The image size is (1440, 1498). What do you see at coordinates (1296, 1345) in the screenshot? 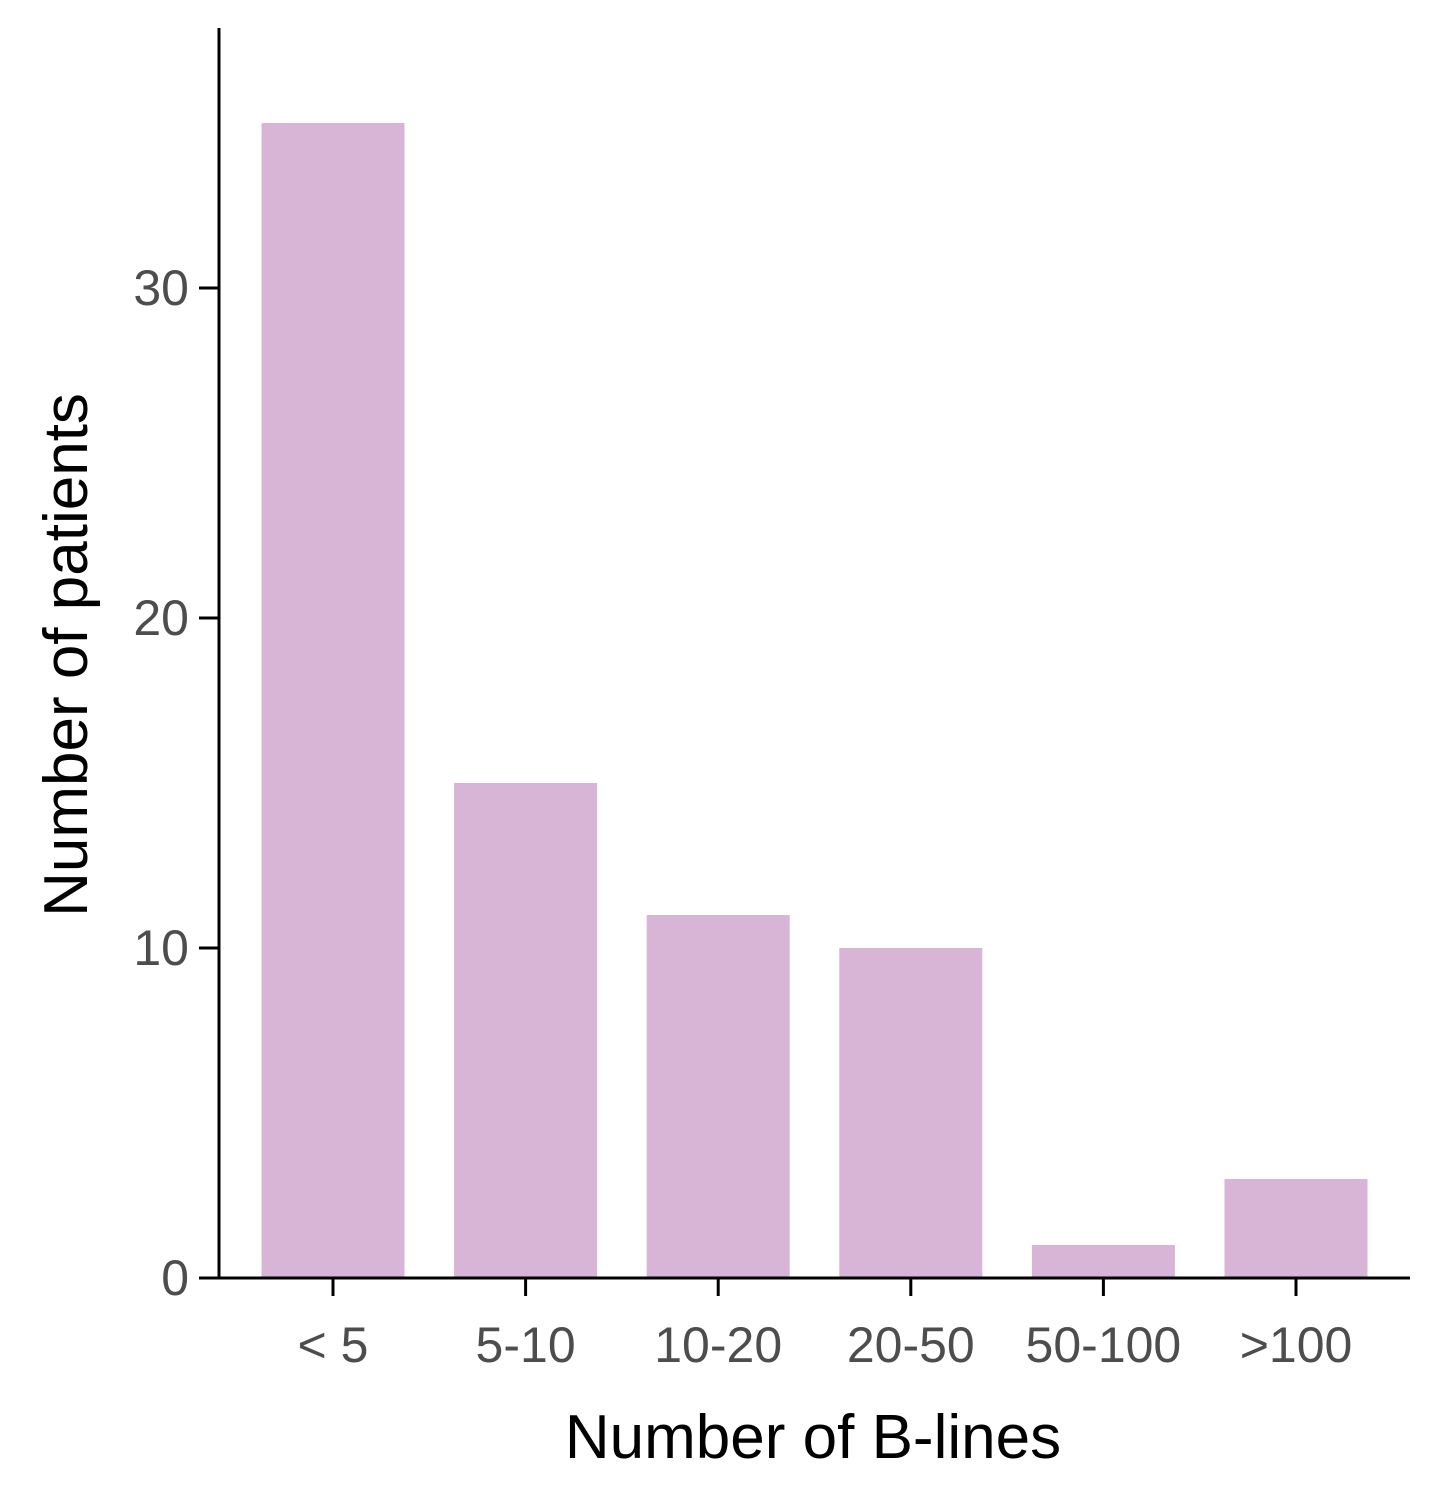
I see `x-tick-label-5: >100` at bounding box center [1296, 1345].